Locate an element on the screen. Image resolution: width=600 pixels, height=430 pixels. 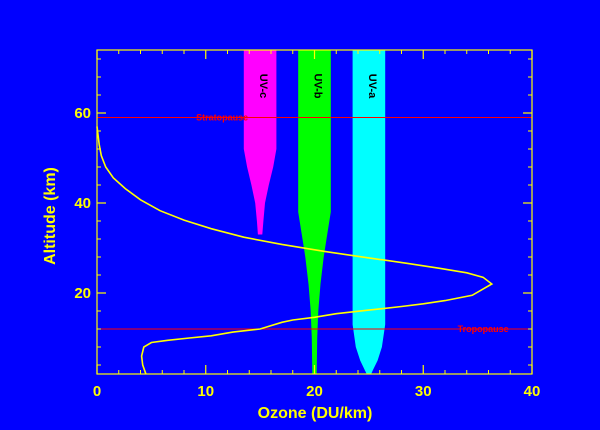
x-tick-label: 10 is located at coordinates (205, 391).